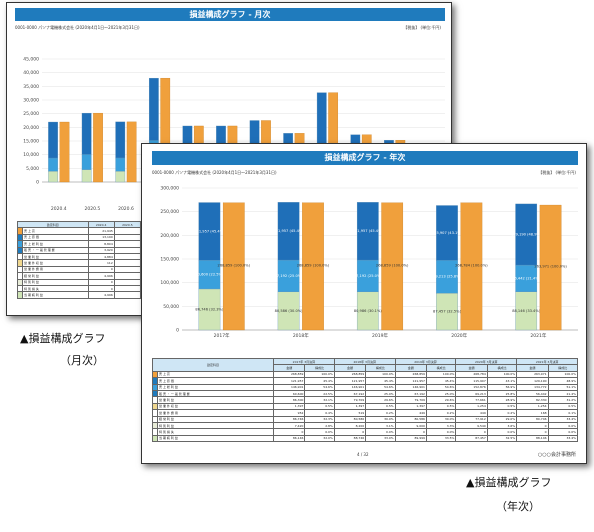 This screenshot has height=532, width=594. I want to click on row-amount: 89,999, so click(410, 438).